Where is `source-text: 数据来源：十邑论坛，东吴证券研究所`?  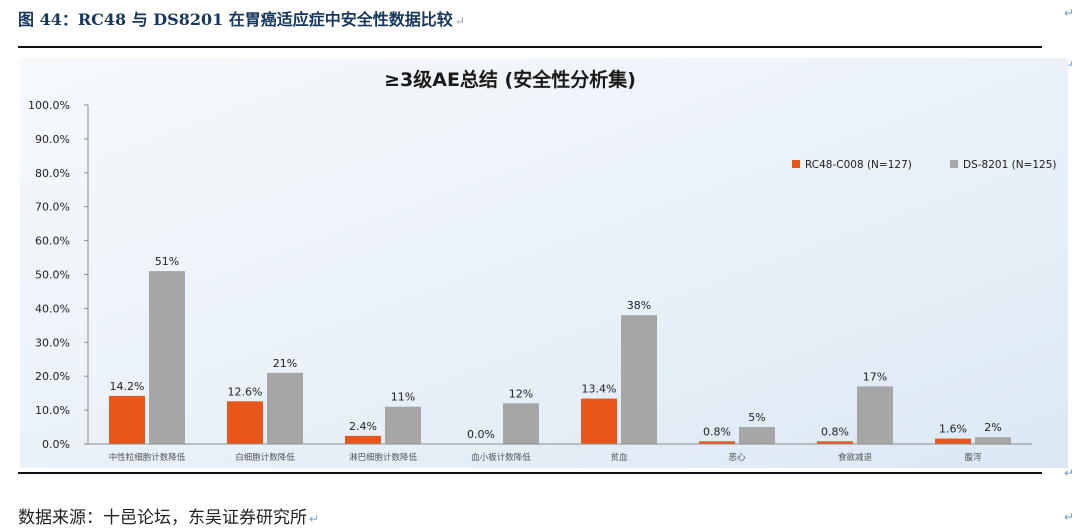
source-text: 数据来源：十邑论坛，东吴证券研究所 is located at coordinates (162, 518).